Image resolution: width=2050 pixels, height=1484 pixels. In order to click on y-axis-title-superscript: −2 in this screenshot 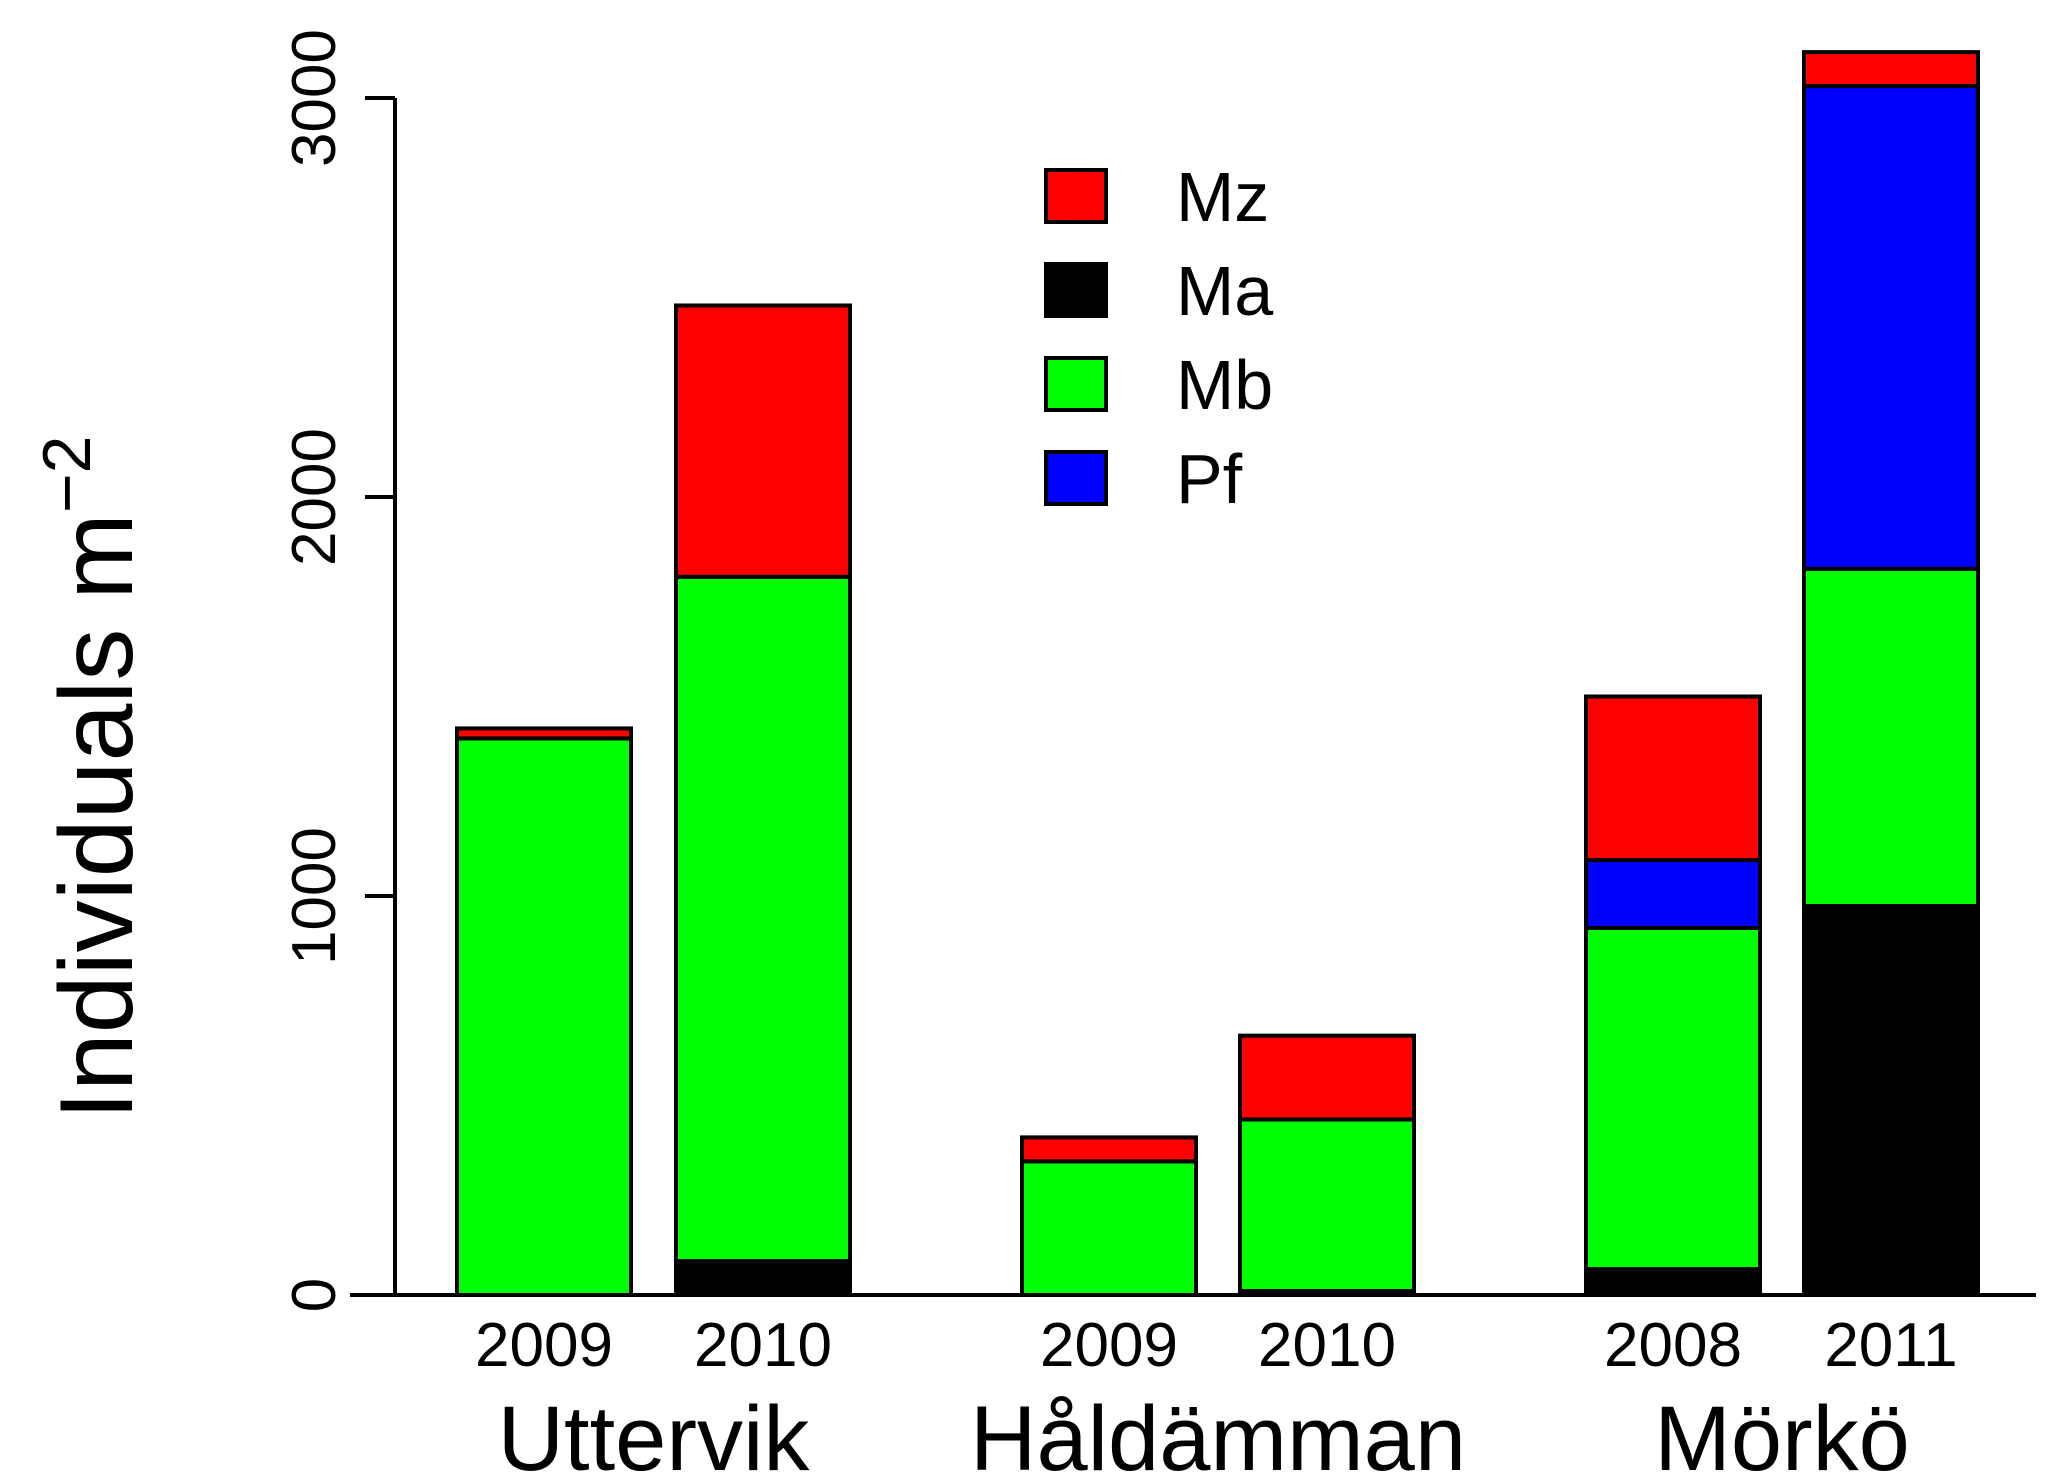, I will do `click(67, 475)`.